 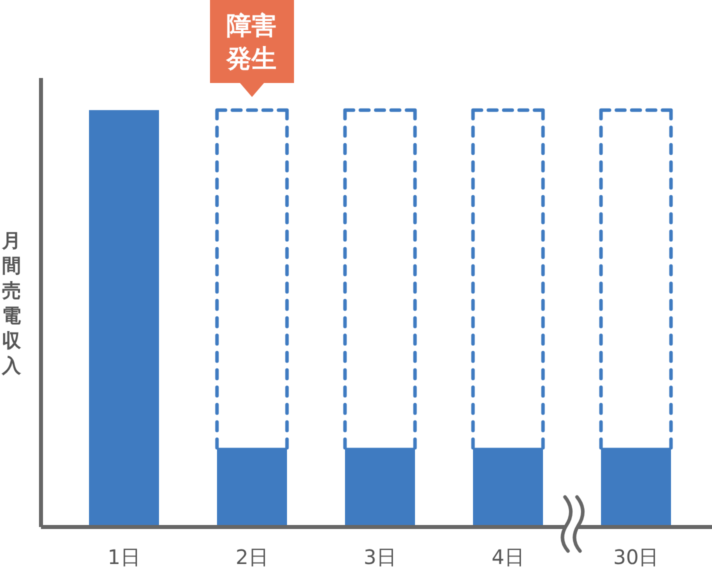 What do you see at coordinates (124, 556) in the screenshot?
I see `x-tick-label: 1日` at bounding box center [124, 556].